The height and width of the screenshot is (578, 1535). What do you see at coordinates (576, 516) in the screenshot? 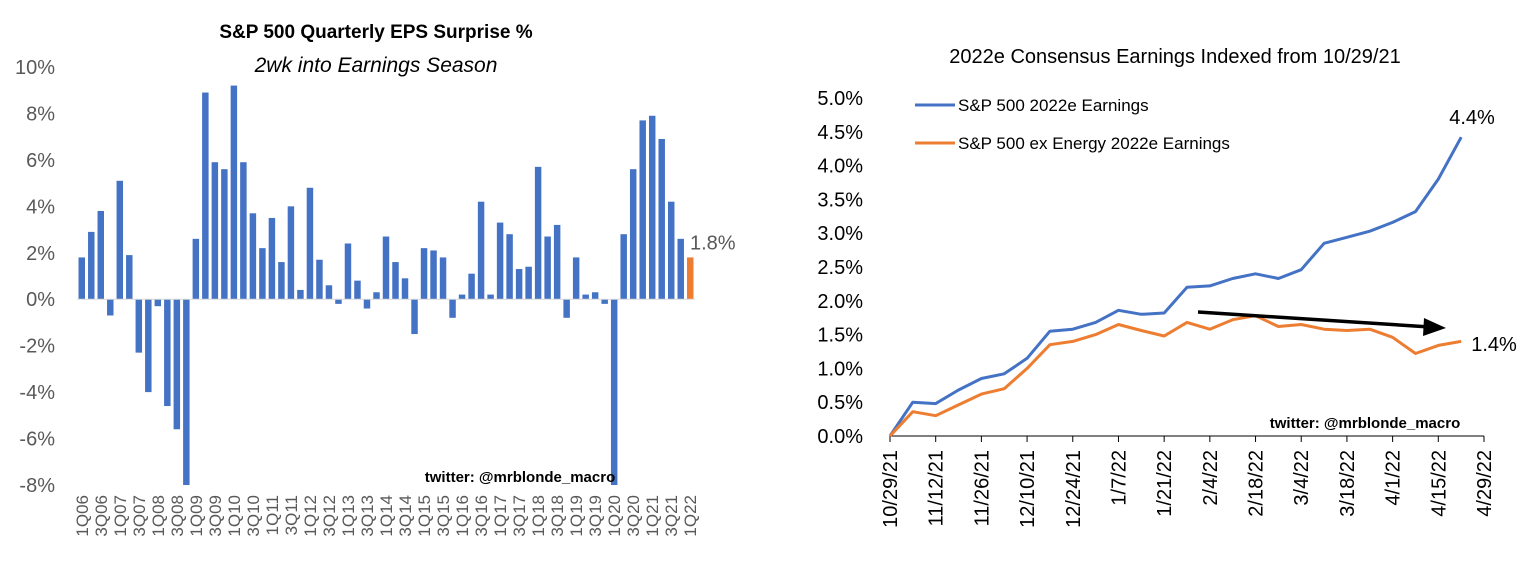
I see `left-x-tick-label: 1Q19` at bounding box center [576, 516].